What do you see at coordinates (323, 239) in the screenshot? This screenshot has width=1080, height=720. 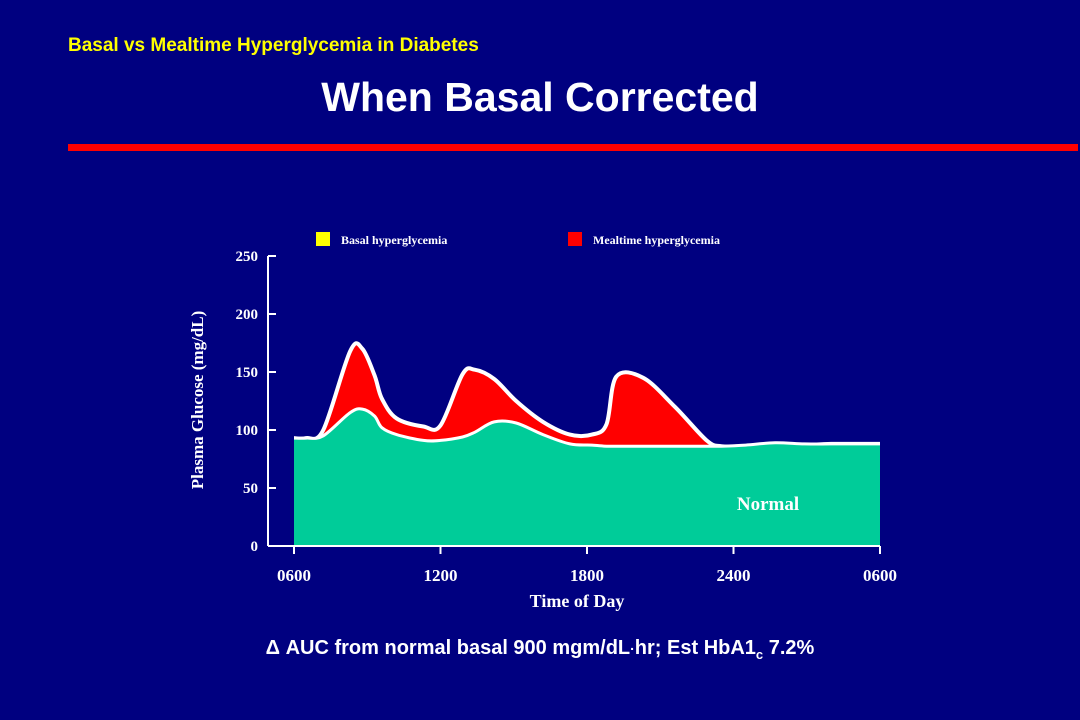 I see `legend-swatch-basal` at bounding box center [323, 239].